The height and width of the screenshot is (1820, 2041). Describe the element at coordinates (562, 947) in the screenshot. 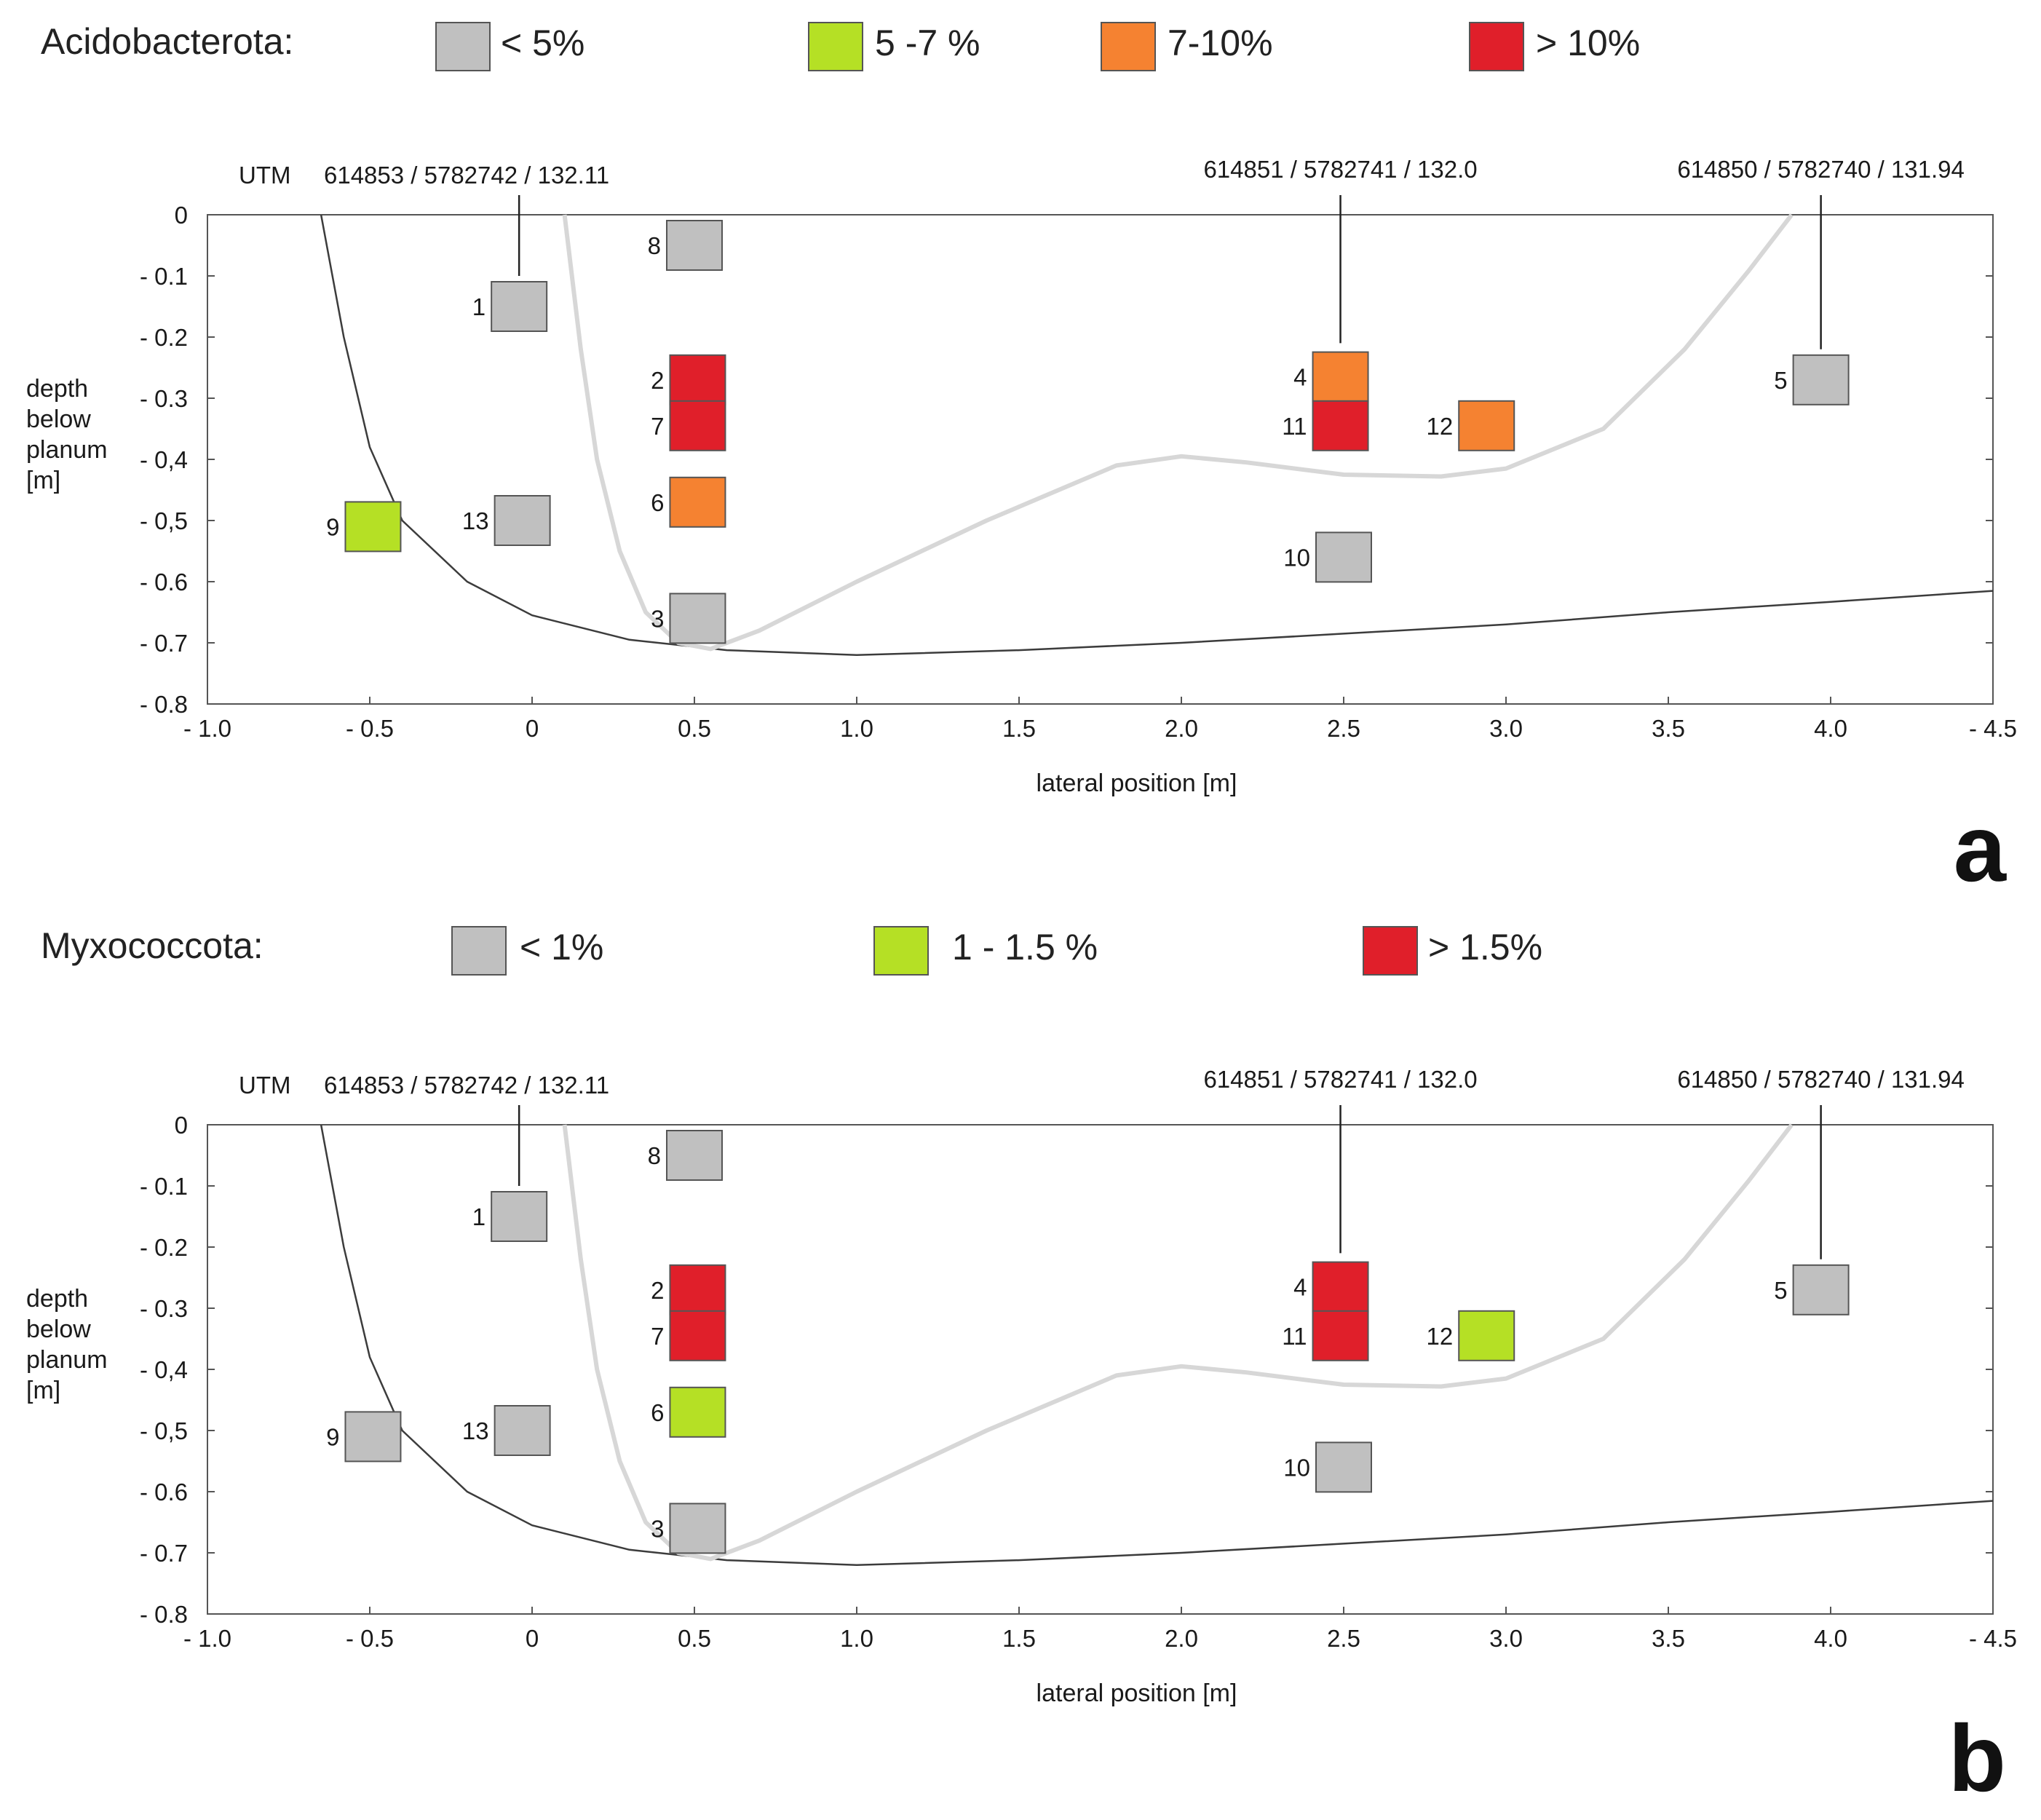

I see `legend-label-lt1: < 1%` at that location.